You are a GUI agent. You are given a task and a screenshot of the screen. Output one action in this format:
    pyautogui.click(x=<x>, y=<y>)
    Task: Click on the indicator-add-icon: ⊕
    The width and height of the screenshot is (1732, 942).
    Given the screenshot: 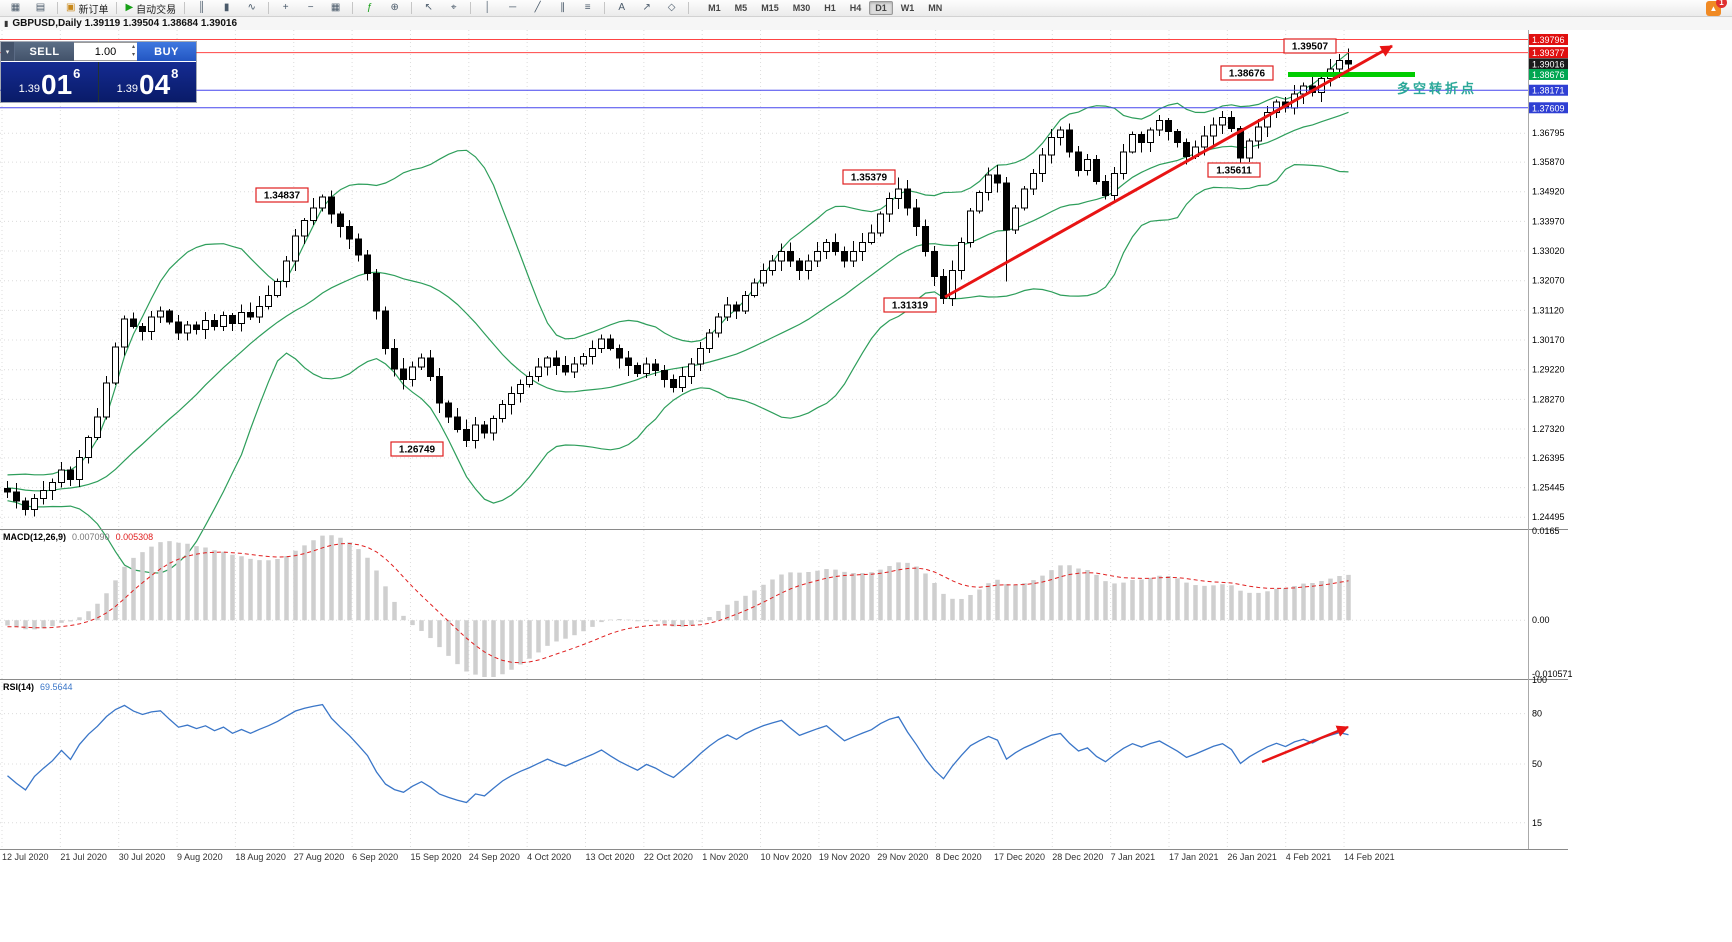 What is the action you would take?
    pyautogui.click(x=394, y=8)
    